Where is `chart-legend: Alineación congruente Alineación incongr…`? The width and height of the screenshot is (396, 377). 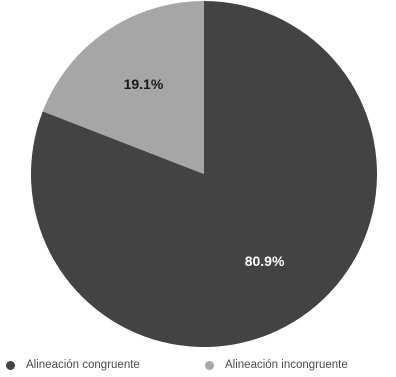 chart-legend: Alineación congruente Alineación incongr… is located at coordinates (198, 365).